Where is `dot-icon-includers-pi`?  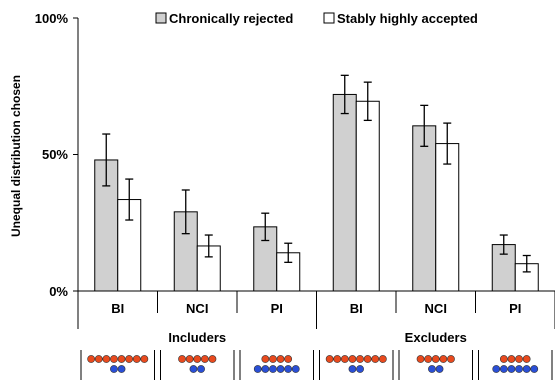 dot-icon-includers-pi is located at coordinates (276, 365).